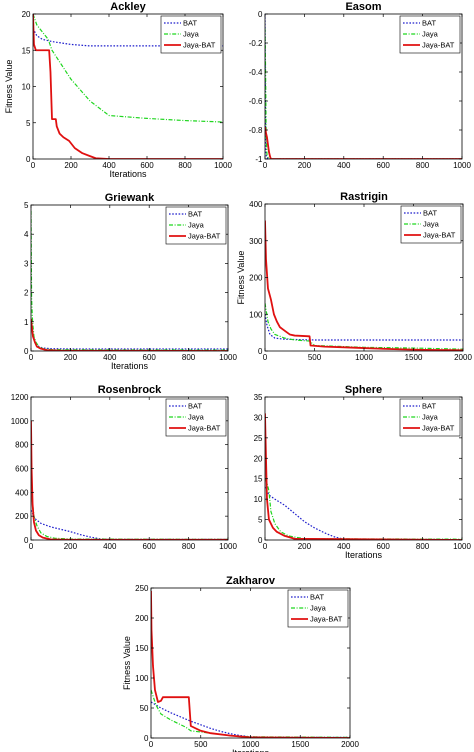 This screenshot has width=474, height=752. I want to click on y-tick-label: 1, so click(26, 322).